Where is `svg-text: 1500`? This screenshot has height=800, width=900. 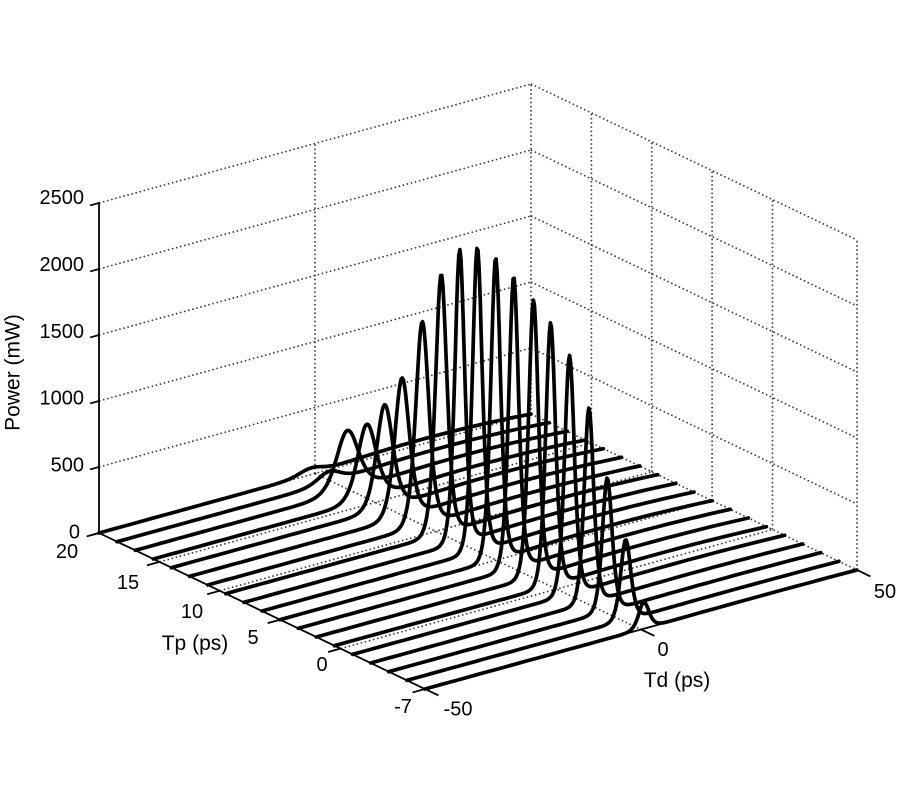
svg-text: 1500 is located at coordinates (62, 332).